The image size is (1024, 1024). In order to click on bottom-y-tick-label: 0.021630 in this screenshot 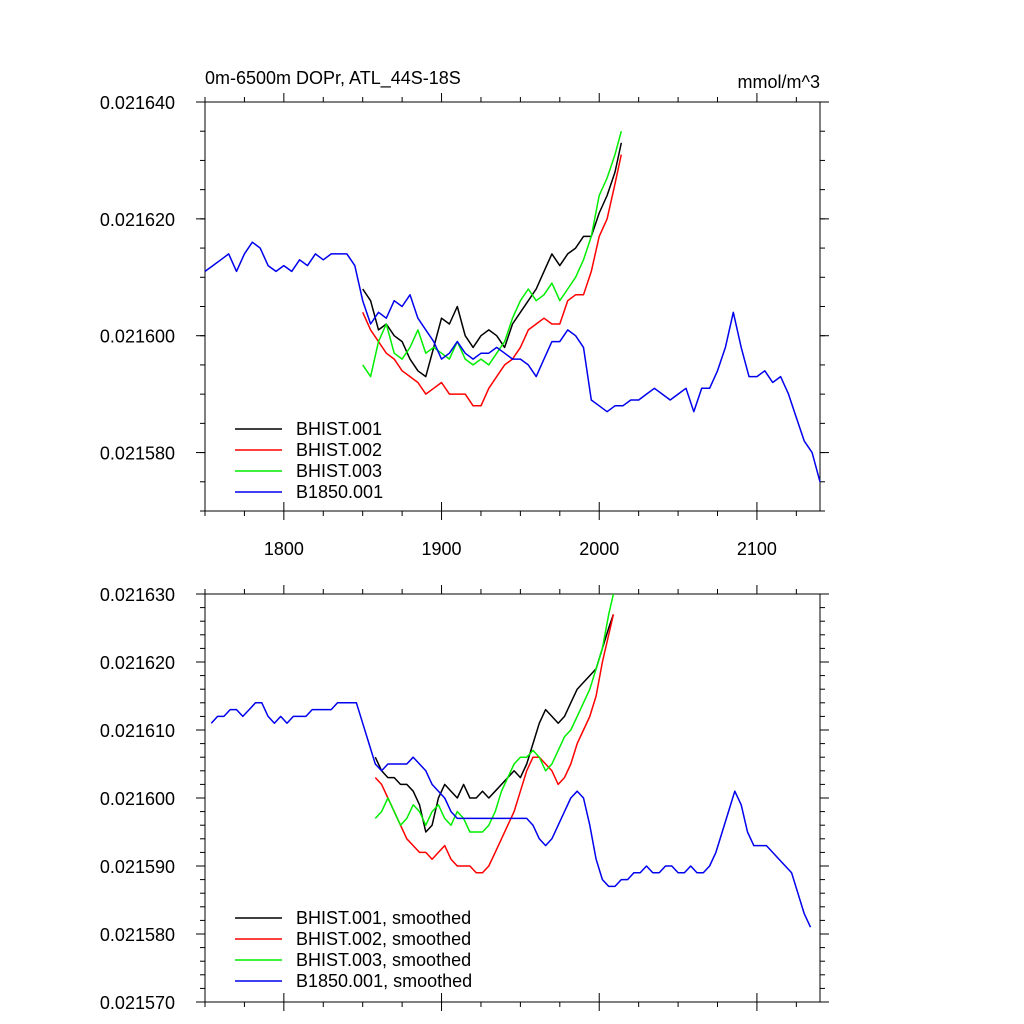, I will do `click(137, 595)`.